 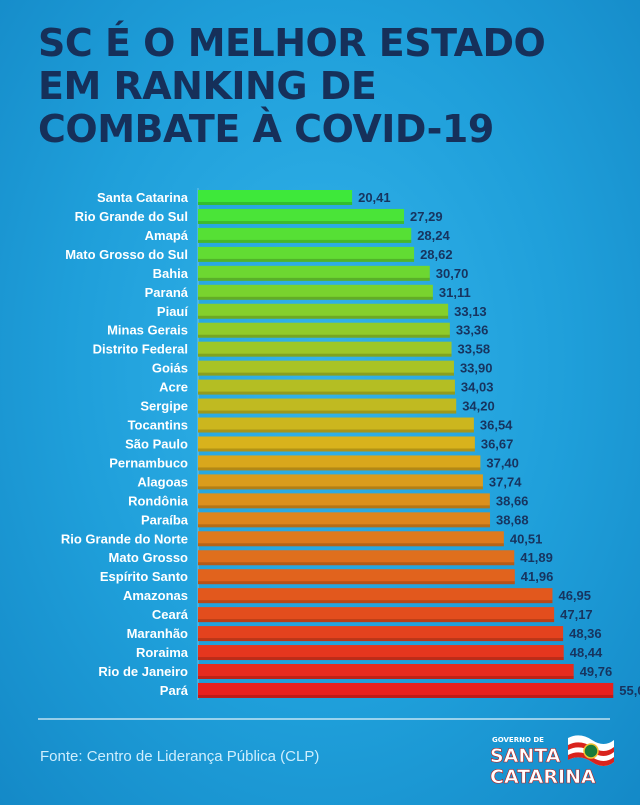 I want to click on category-label-27: Pará, so click(x=174, y=690).